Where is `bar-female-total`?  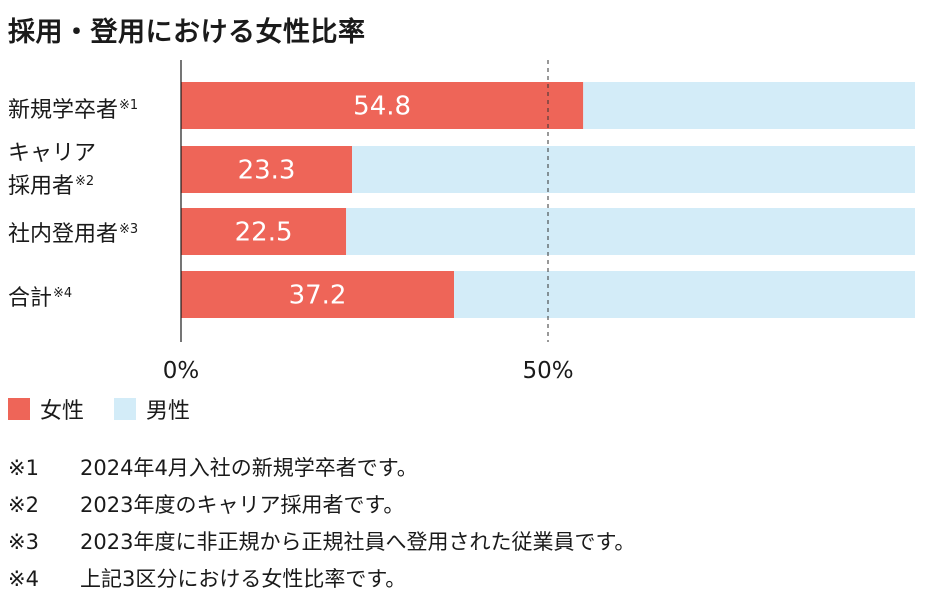
bar-female-total is located at coordinates (318, 294).